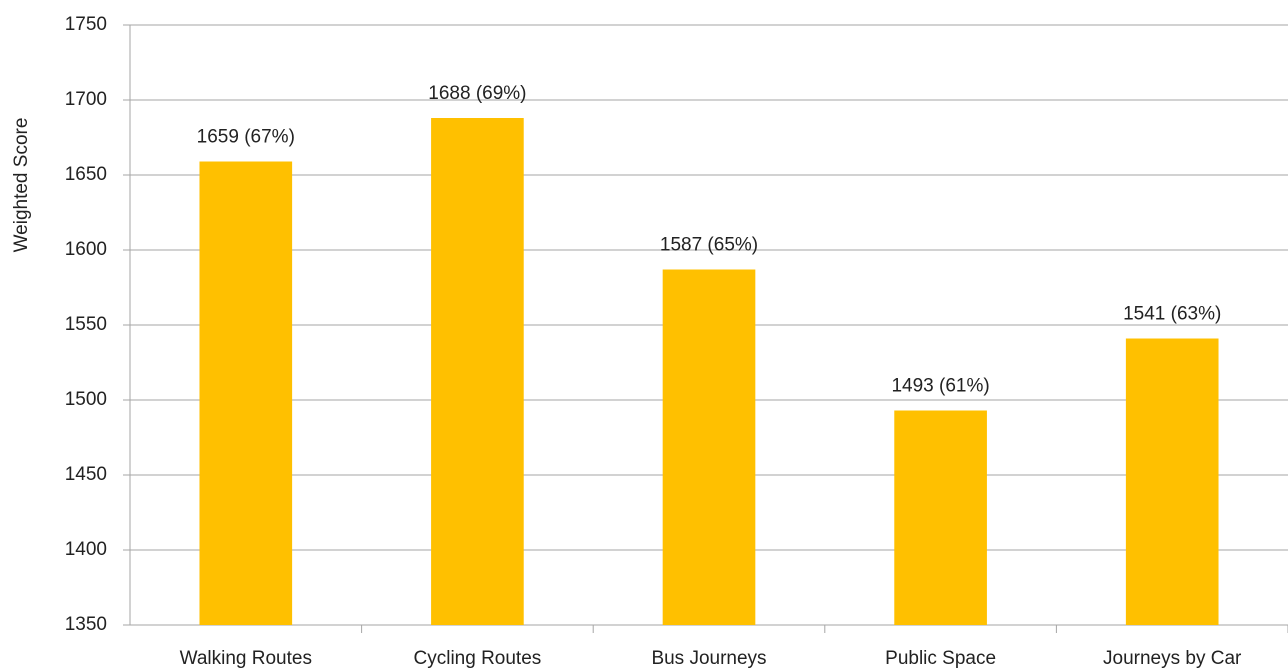 The height and width of the screenshot is (671, 1288). What do you see at coordinates (1172, 314) in the screenshot?
I see `data-label: 1541 (63%)` at bounding box center [1172, 314].